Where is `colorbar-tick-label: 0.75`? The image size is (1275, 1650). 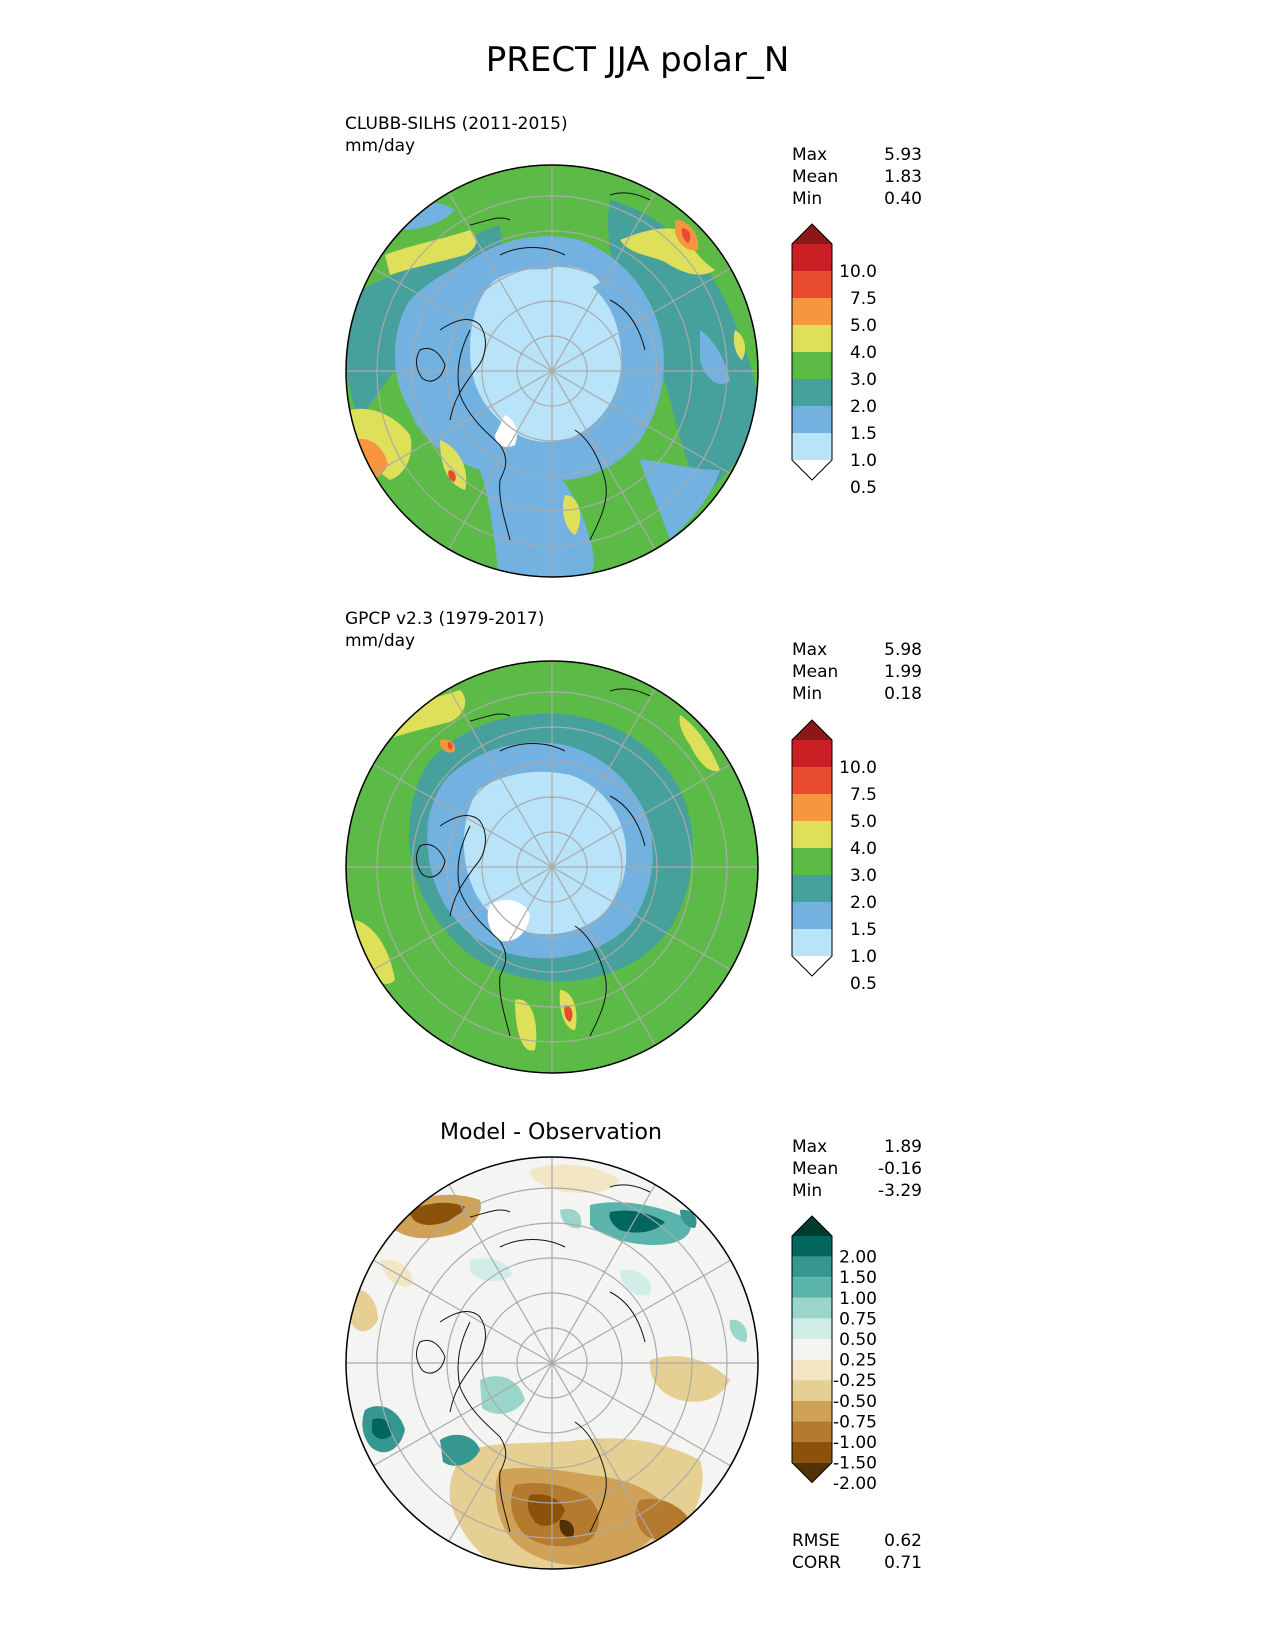 colorbar-tick-label: 0.75 is located at coordinates (858, 1319).